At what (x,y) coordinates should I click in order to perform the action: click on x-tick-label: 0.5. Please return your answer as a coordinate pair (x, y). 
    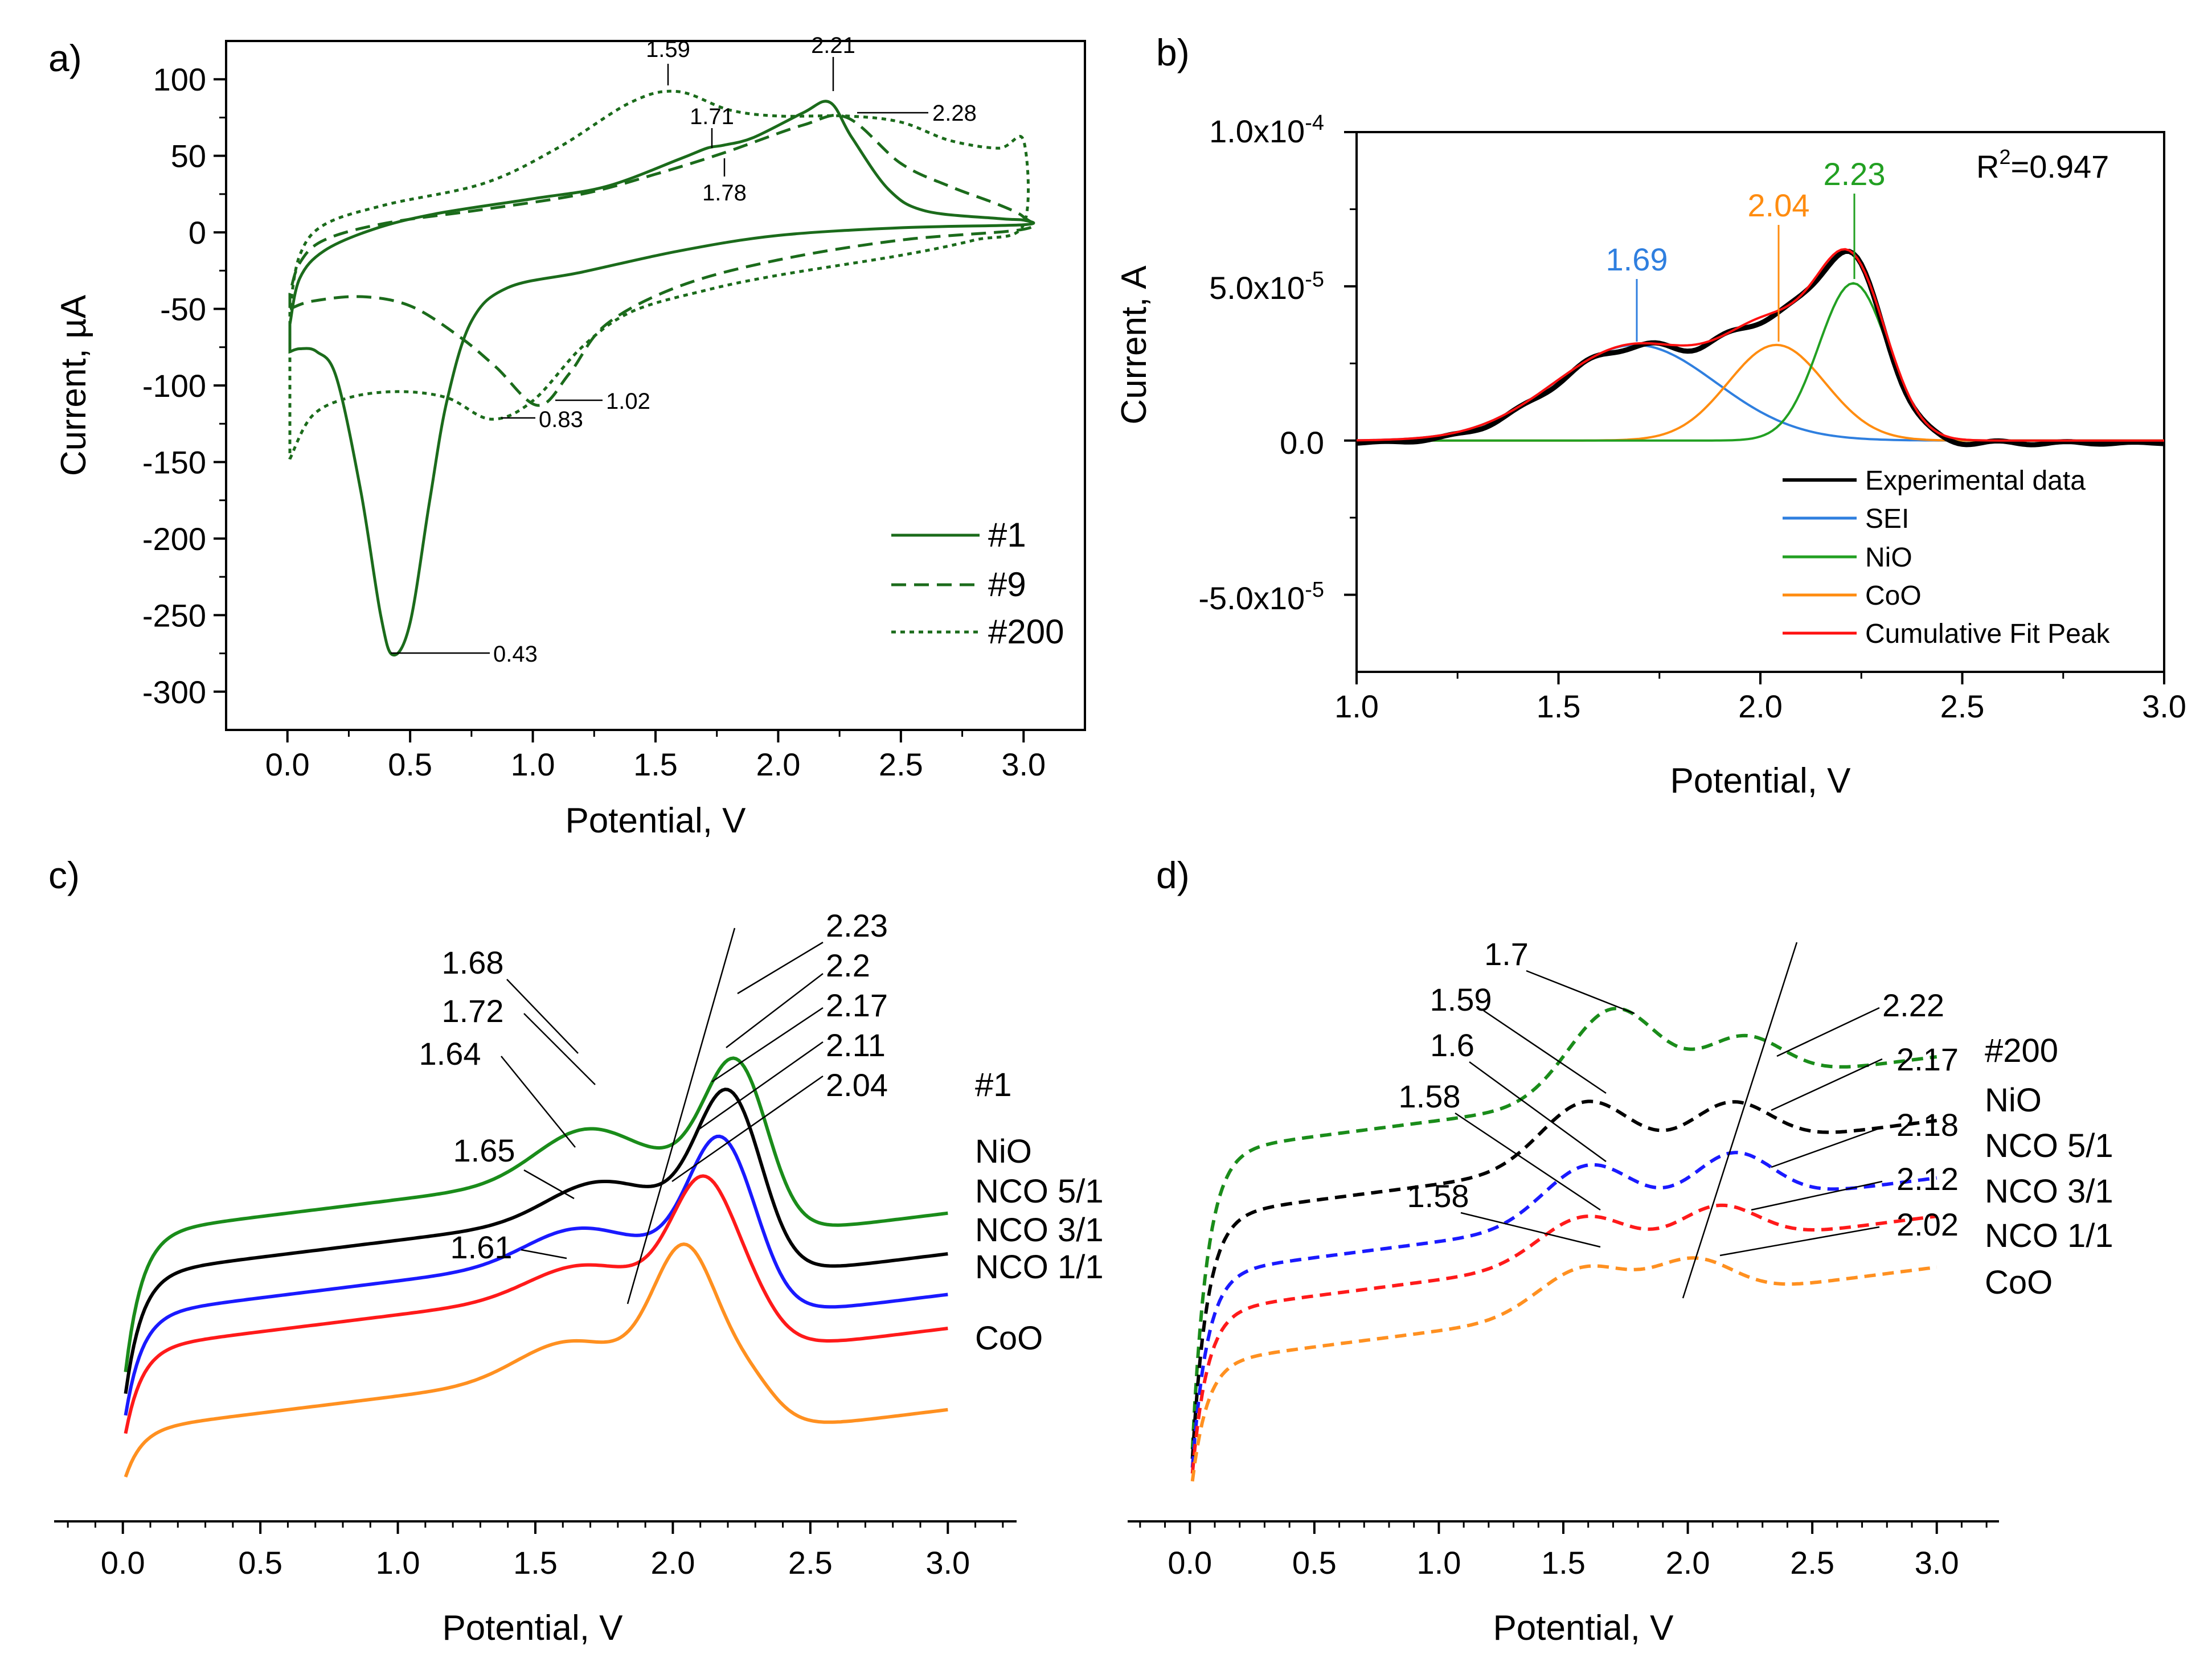
    Looking at the image, I should click on (260, 1563).